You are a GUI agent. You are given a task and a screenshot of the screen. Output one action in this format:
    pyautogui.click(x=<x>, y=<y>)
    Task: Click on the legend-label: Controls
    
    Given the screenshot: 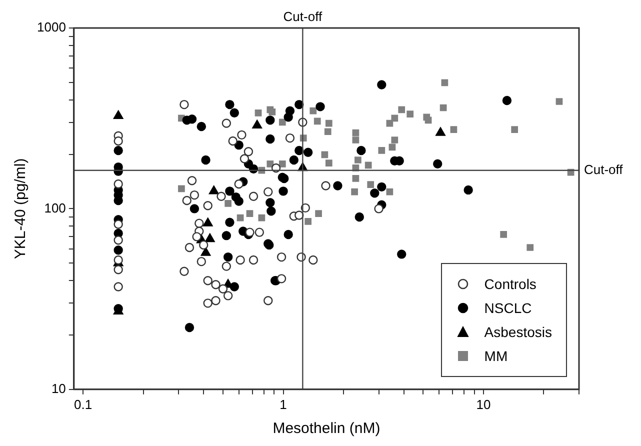 What is the action you would take?
    pyautogui.click(x=510, y=284)
    